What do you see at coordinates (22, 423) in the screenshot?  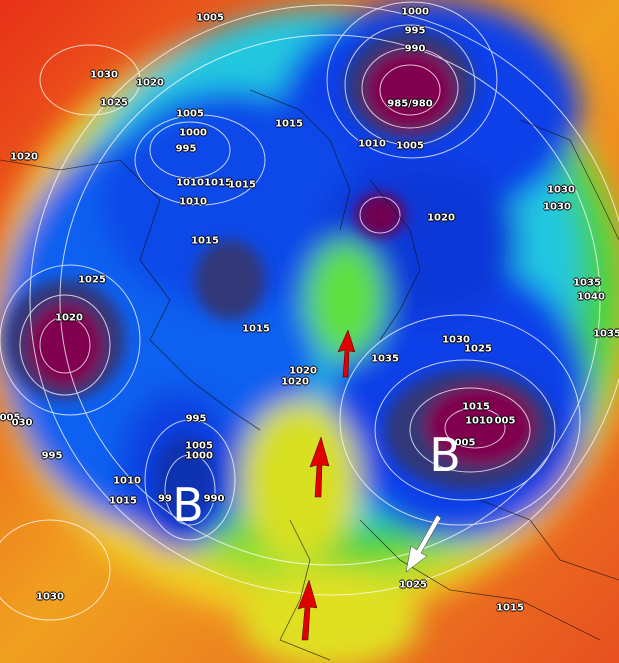 I see `isobar-label: 030` at bounding box center [22, 423].